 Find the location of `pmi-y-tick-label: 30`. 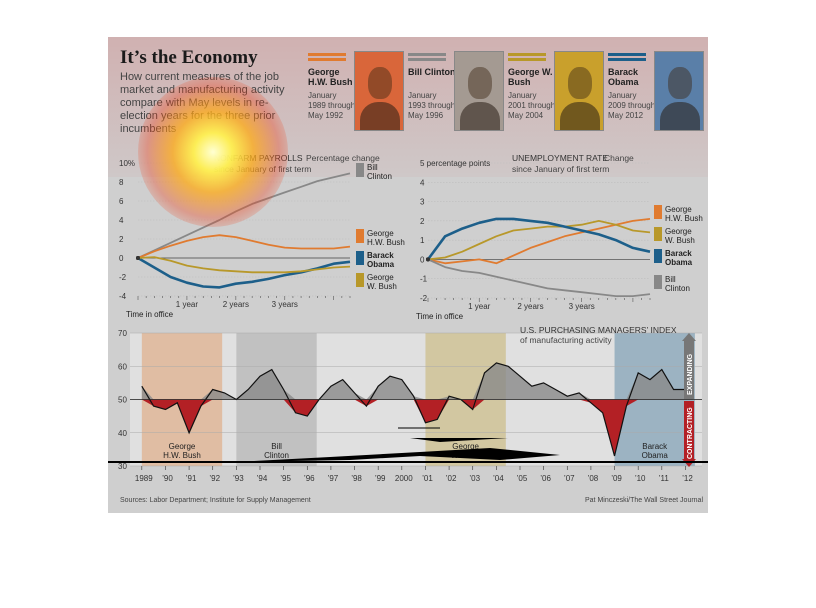

pmi-y-tick-label: 30 is located at coordinates (122, 466).